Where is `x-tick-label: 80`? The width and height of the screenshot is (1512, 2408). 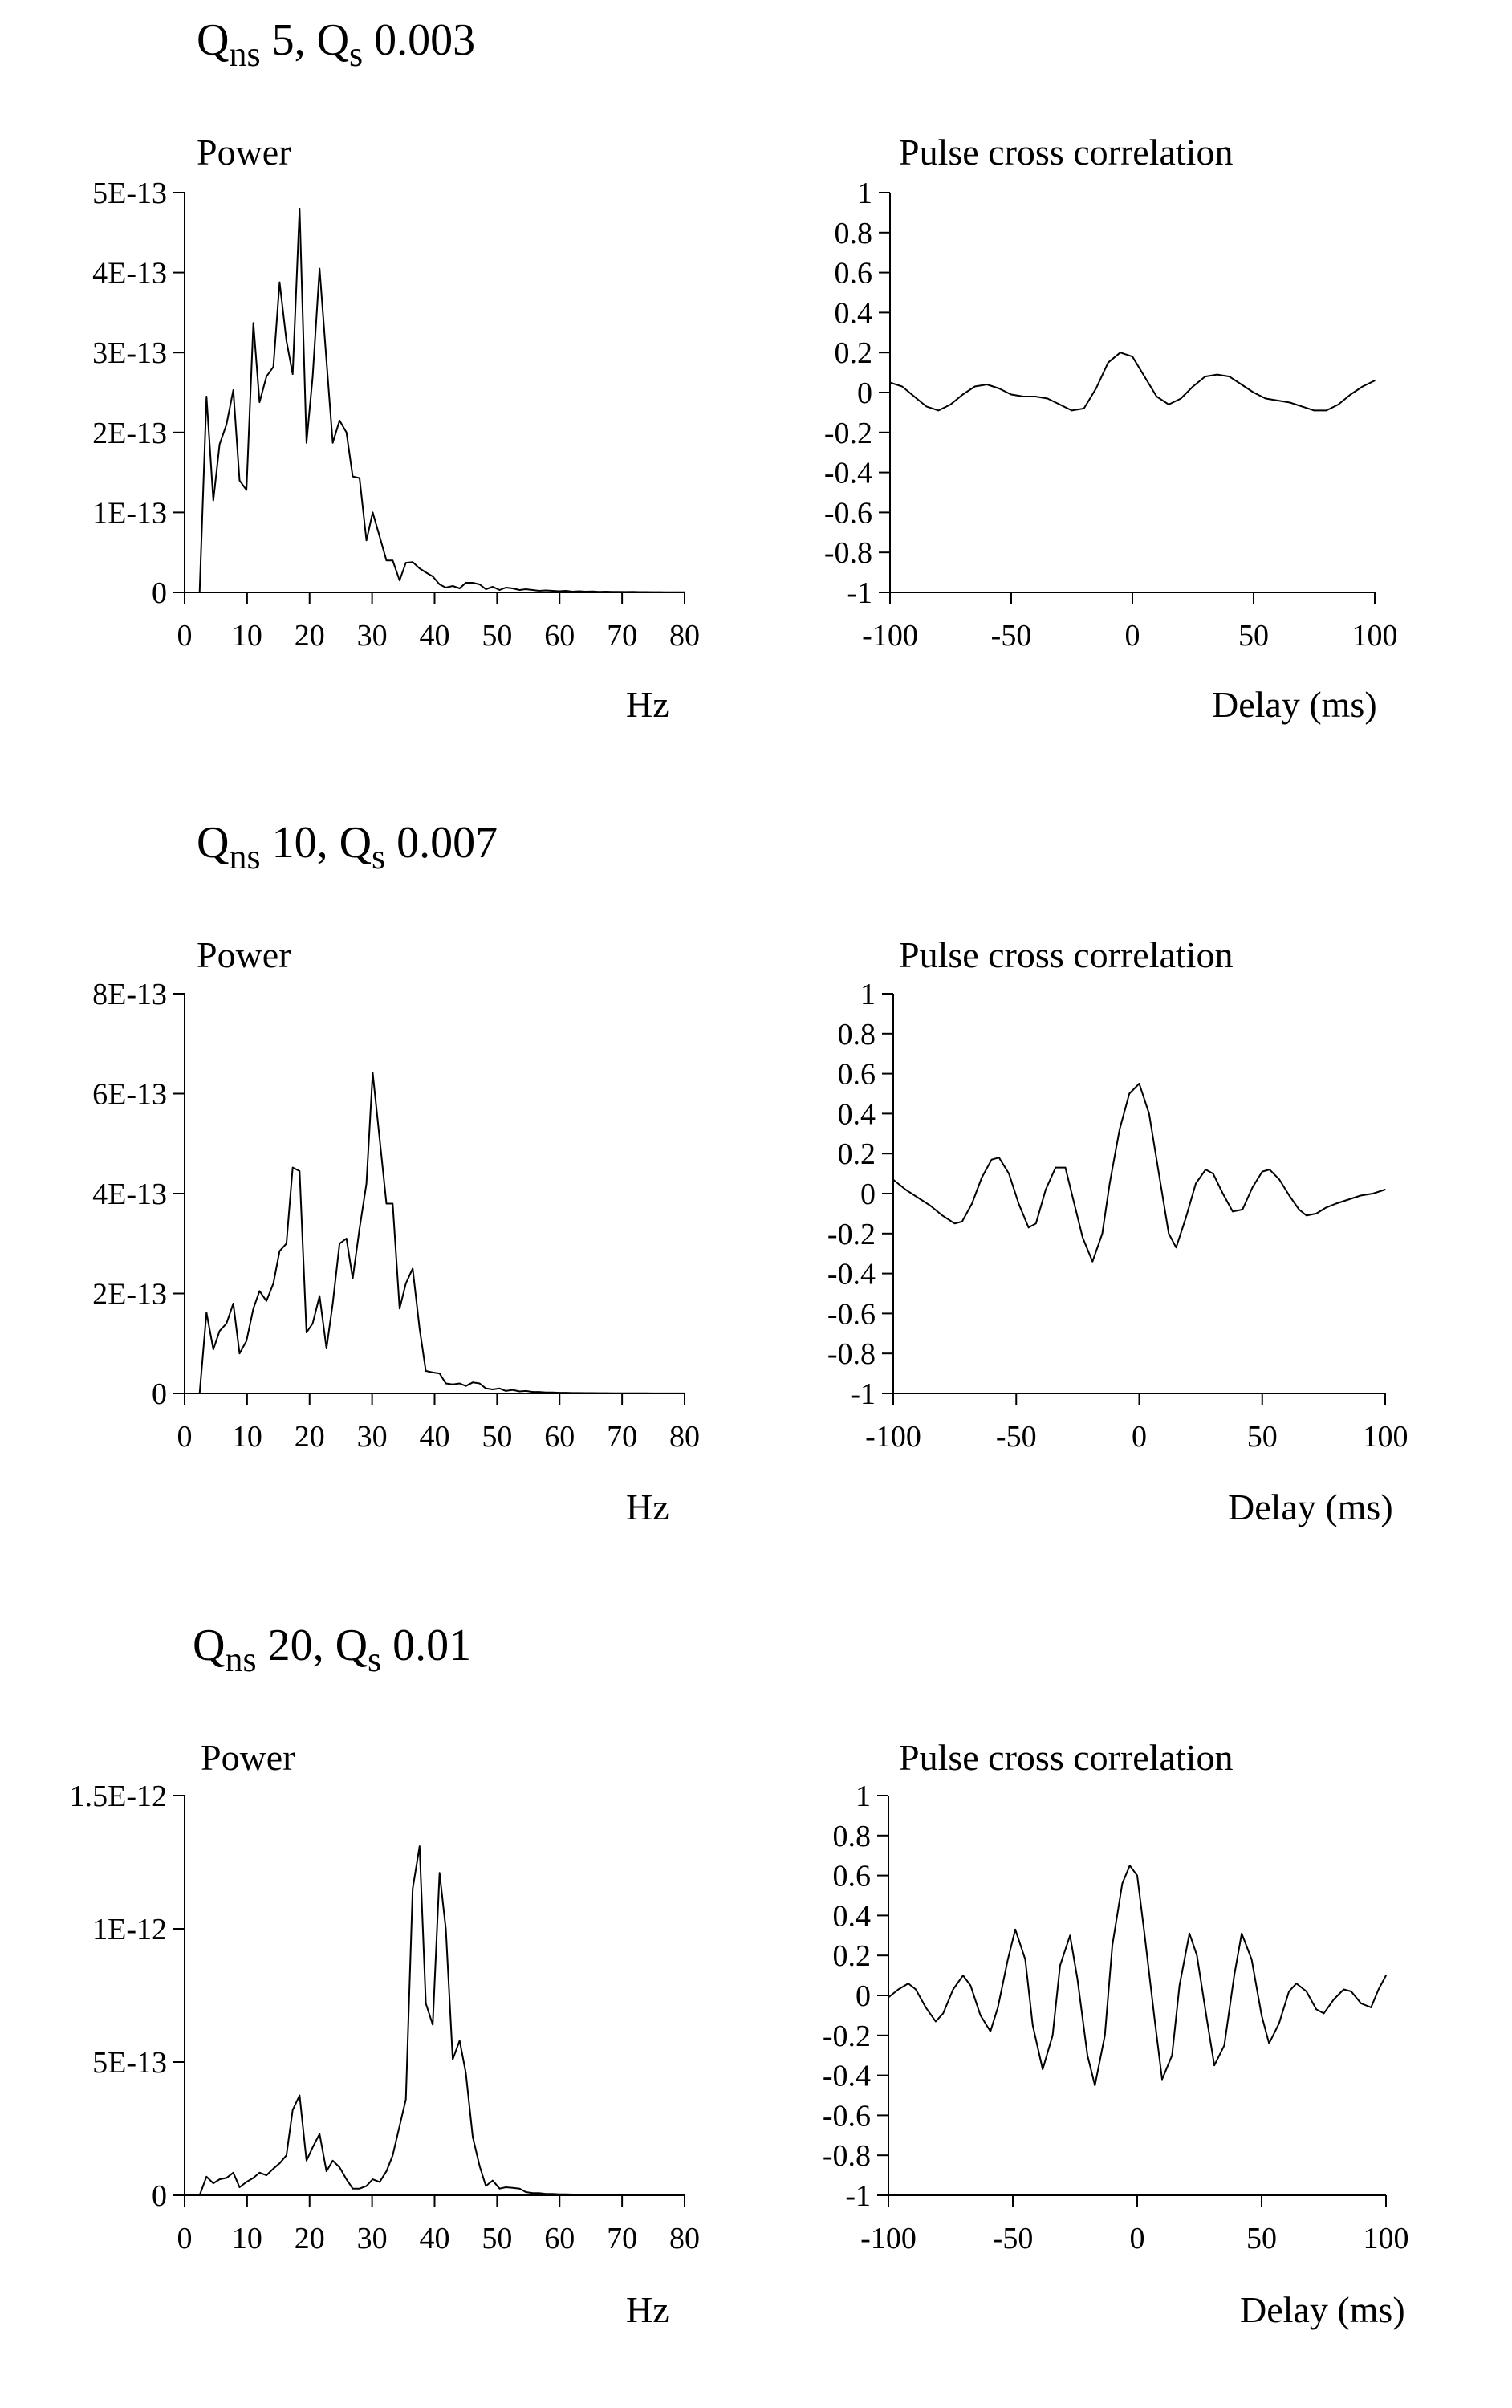
x-tick-label: 80 is located at coordinates (684, 2238).